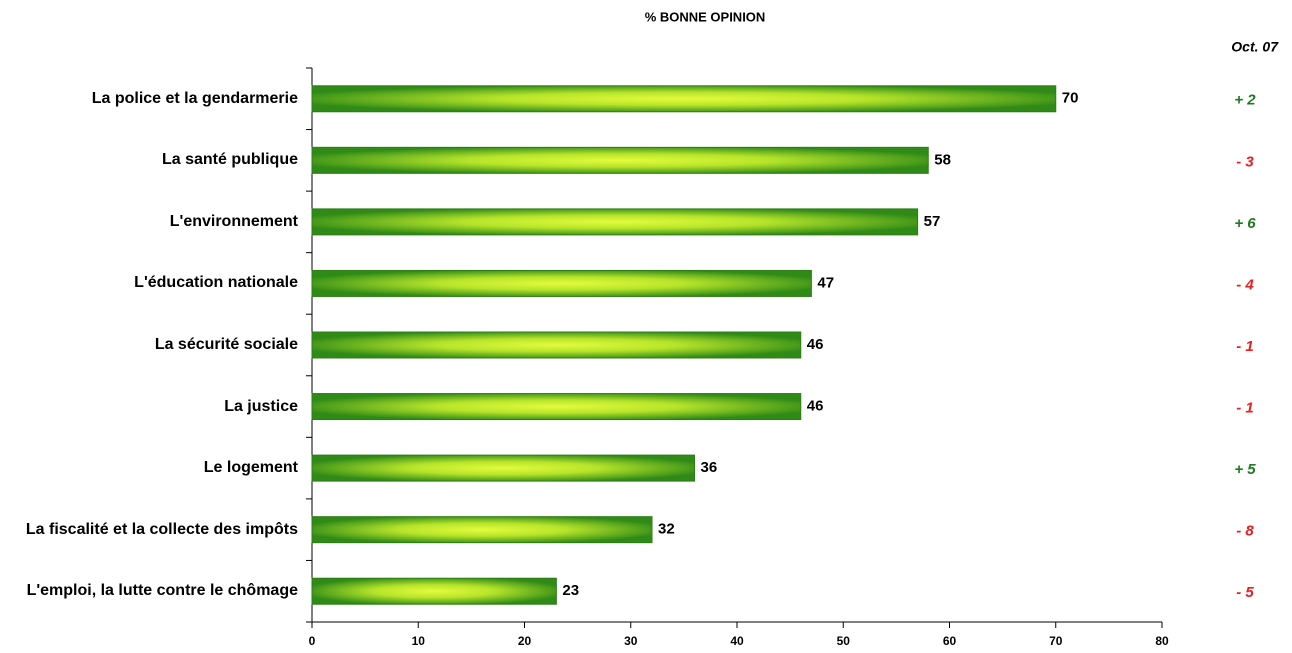  Describe the element at coordinates (942, 159) in the screenshot. I see `value-label: 58` at that location.